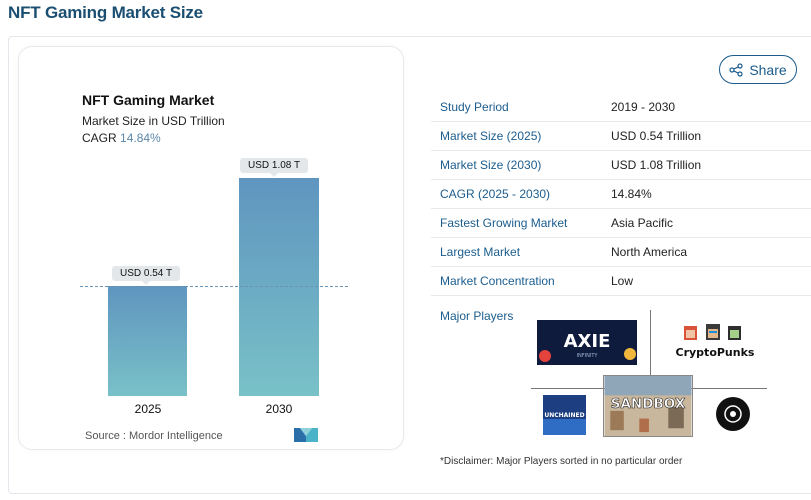  Describe the element at coordinates (279, 409) in the screenshot. I see `x-tick-2030: 2030` at that location.